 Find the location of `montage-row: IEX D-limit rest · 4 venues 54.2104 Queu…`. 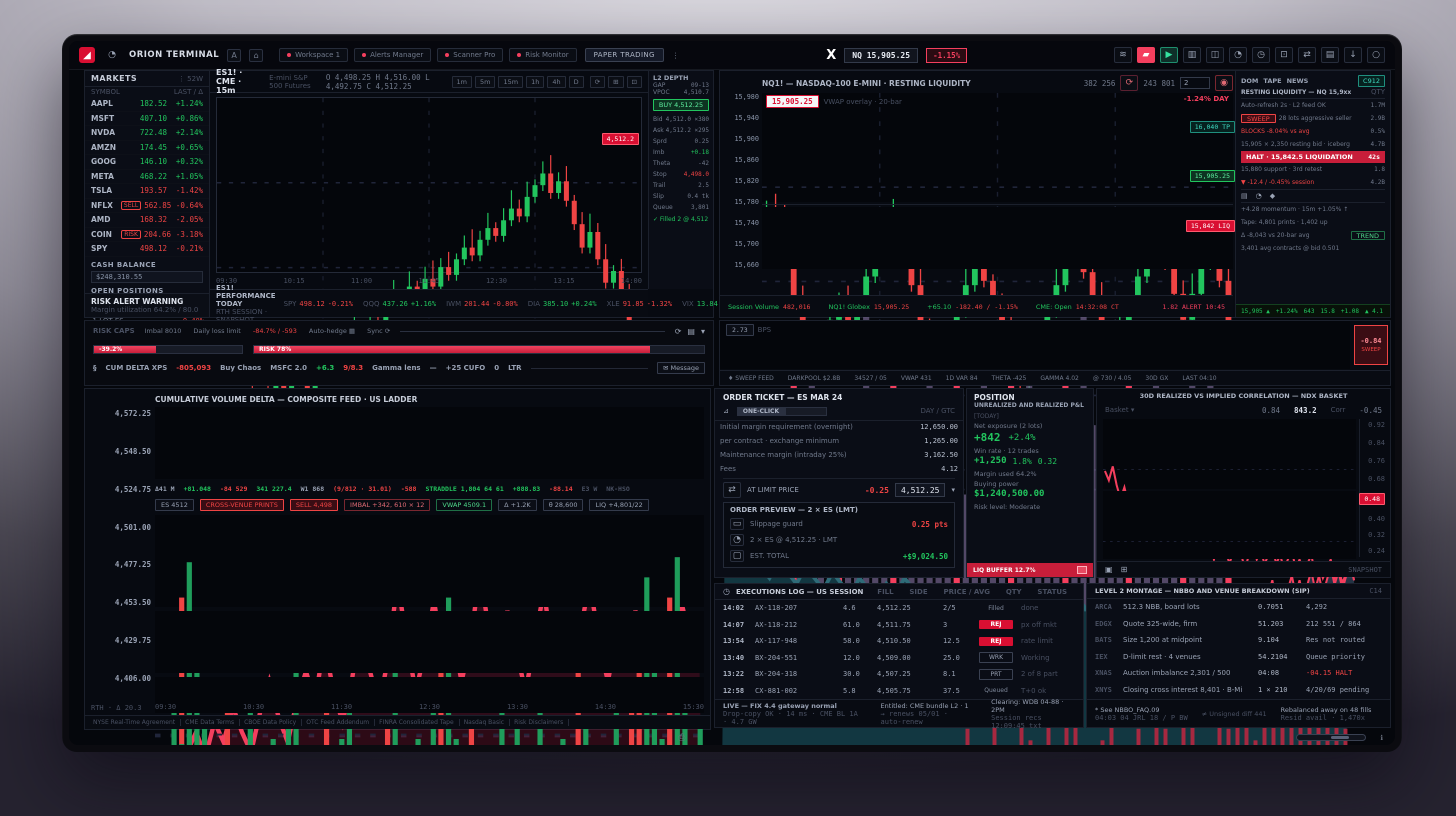

montage-row: IEX D-limit rest · 4 venues 54.2104 Queu… is located at coordinates (1238, 657).